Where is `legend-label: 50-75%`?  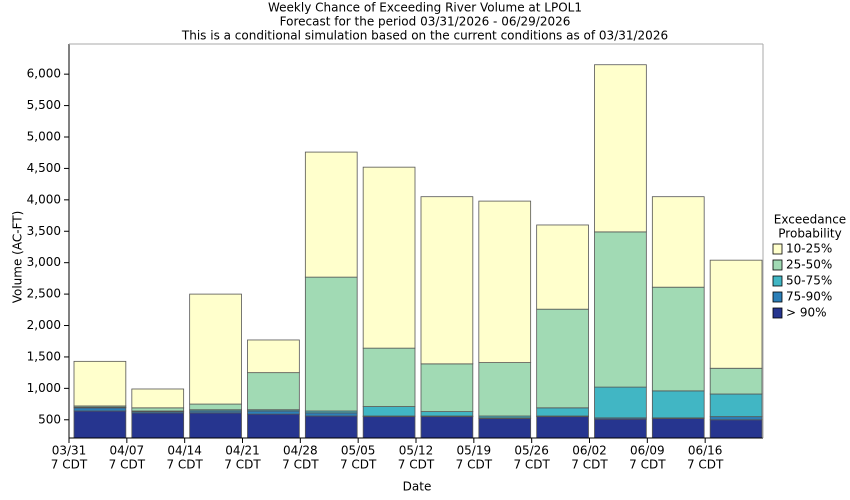 legend-label: 50-75% is located at coordinates (809, 281).